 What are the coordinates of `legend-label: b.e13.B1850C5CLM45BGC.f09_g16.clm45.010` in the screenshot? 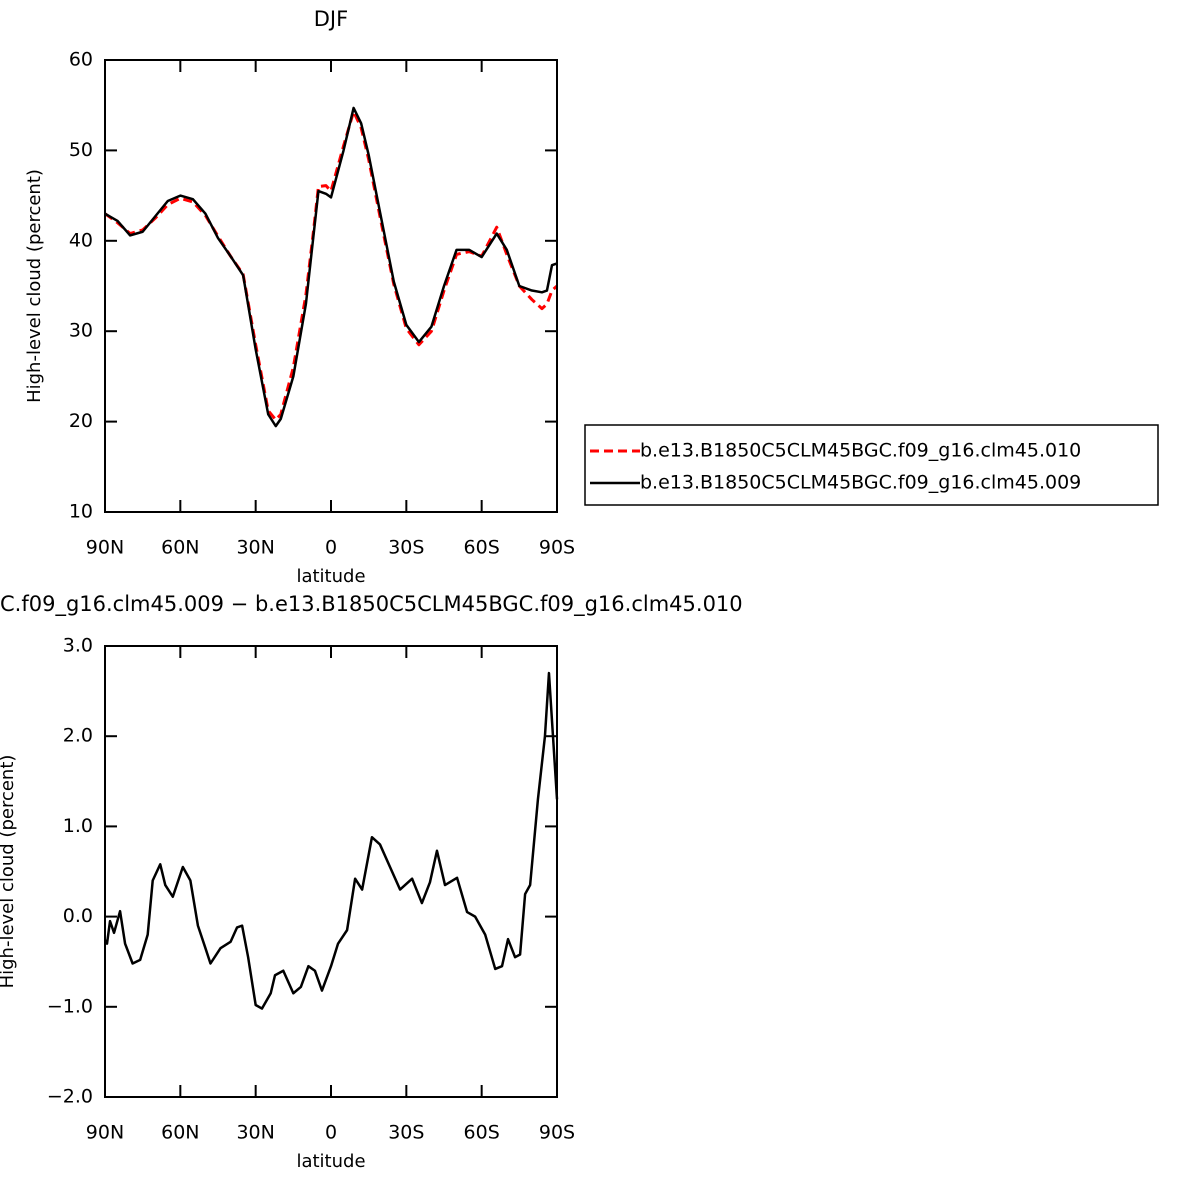 It's located at (860, 451).